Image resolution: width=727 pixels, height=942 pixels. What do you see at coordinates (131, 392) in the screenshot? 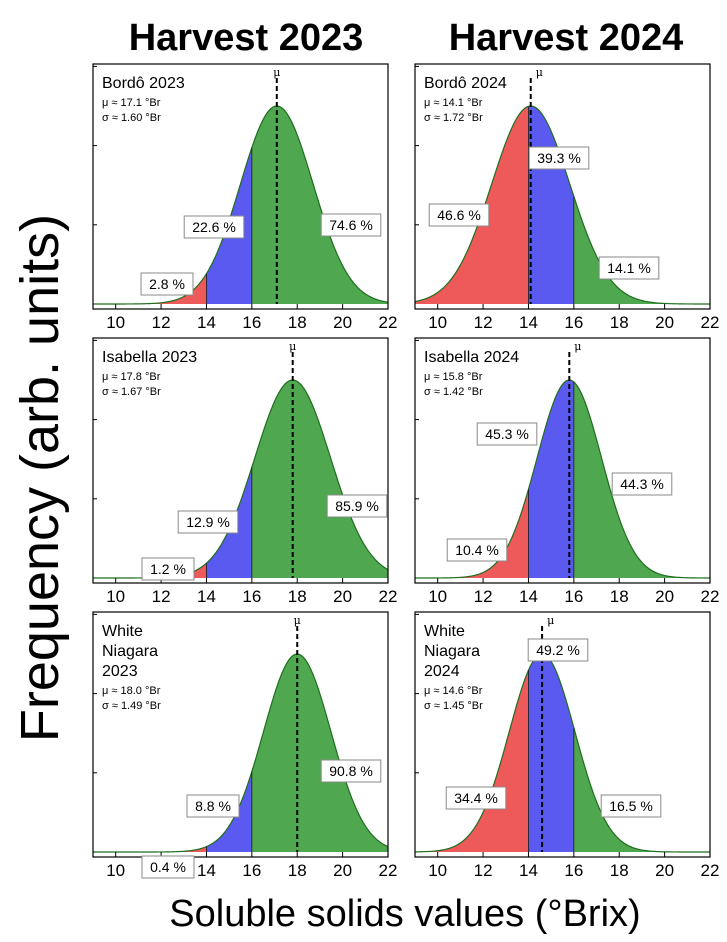
I see `sigma-text: σ ≈ 1.67 °Br` at bounding box center [131, 392].